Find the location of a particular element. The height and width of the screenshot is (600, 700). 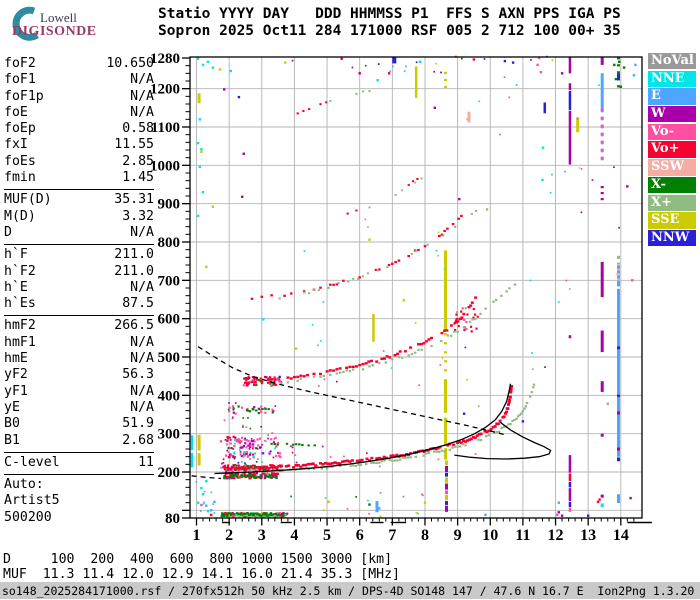

svg-text: 12 is located at coordinates (556, 535).